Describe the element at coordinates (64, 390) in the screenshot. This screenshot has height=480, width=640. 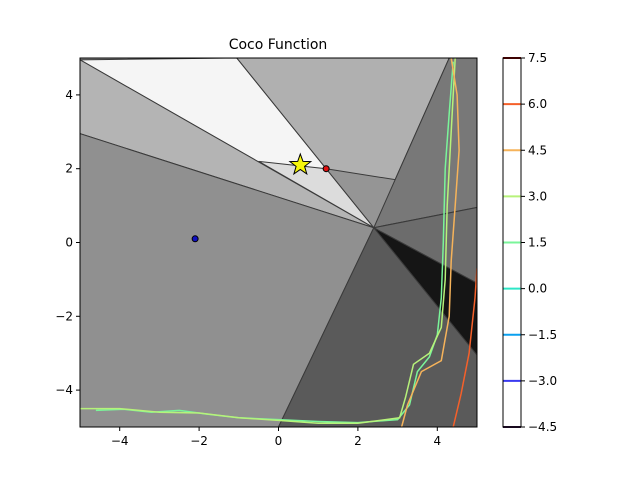
I see `y-tick-label: −4` at that location.